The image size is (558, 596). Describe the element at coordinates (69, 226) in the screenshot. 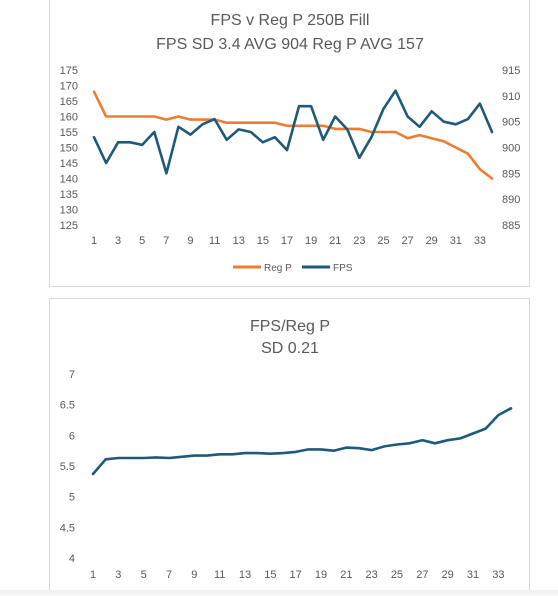

I see `left-tick-label: 125` at that location.